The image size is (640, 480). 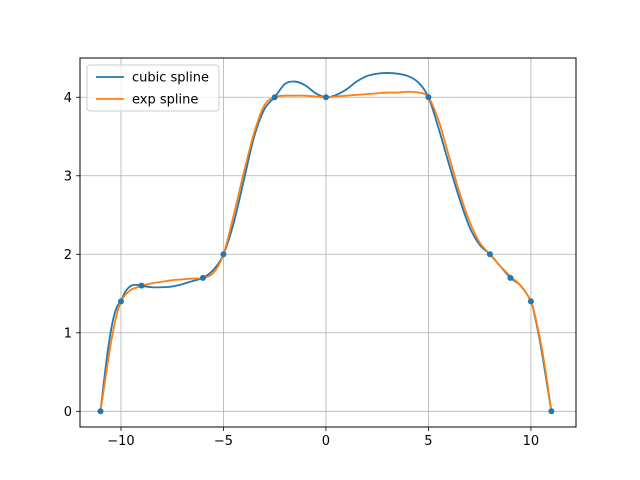 I want to click on y-tick-label: 0, so click(x=68, y=412).